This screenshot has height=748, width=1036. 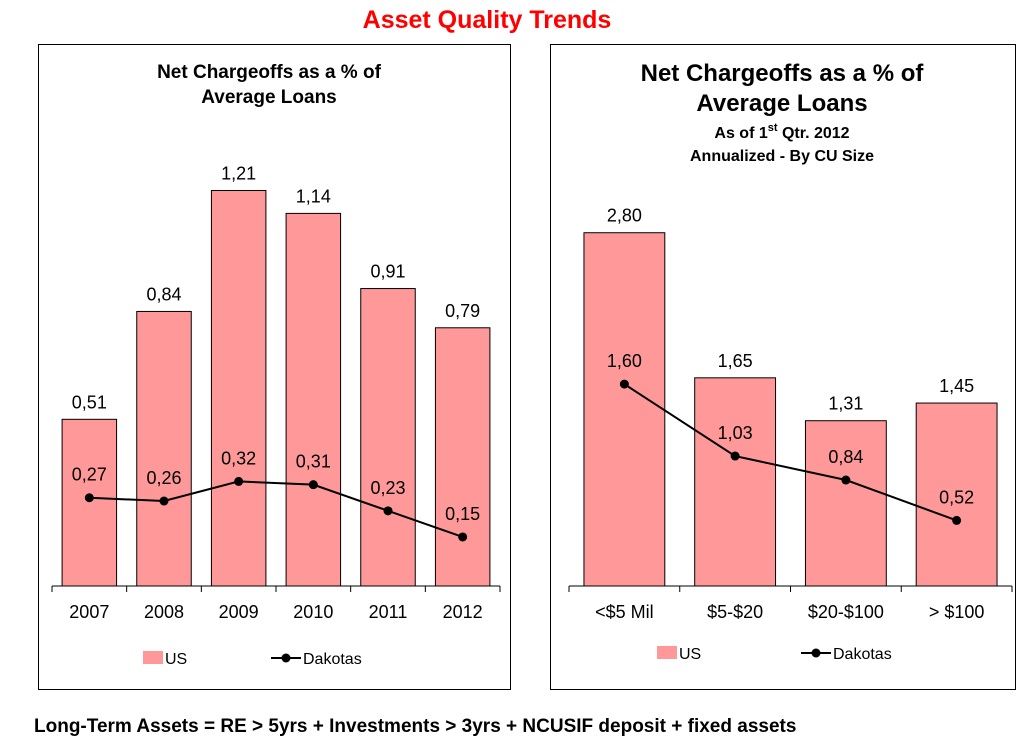 What do you see at coordinates (487, 20) in the screenshot?
I see `page-title: Asset Quality Trends` at bounding box center [487, 20].